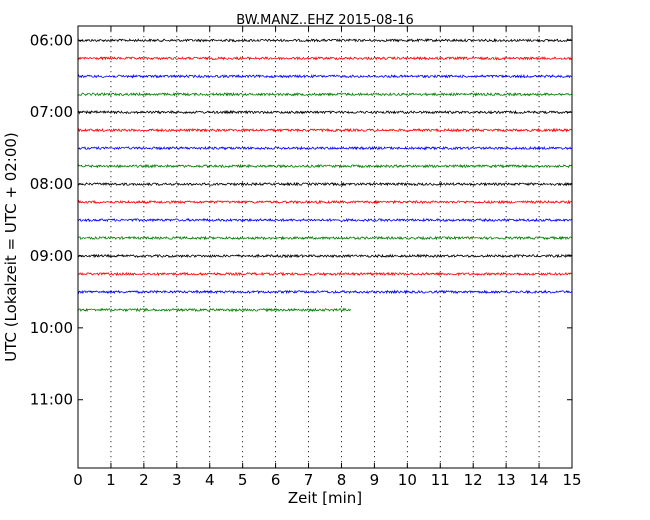 The height and width of the screenshot is (520, 650). Describe the element at coordinates (407, 480) in the screenshot. I see `x-tick-label: 10` at that location.